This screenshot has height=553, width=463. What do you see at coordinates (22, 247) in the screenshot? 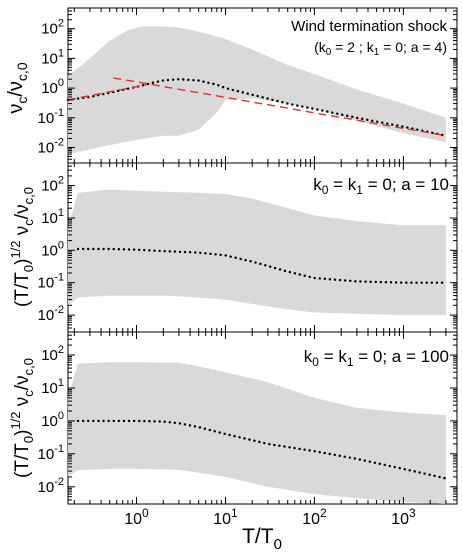
I see `y-axis-label-2: (T/T0)1/2 νc/νc,0` at bounding box center [22, 247].